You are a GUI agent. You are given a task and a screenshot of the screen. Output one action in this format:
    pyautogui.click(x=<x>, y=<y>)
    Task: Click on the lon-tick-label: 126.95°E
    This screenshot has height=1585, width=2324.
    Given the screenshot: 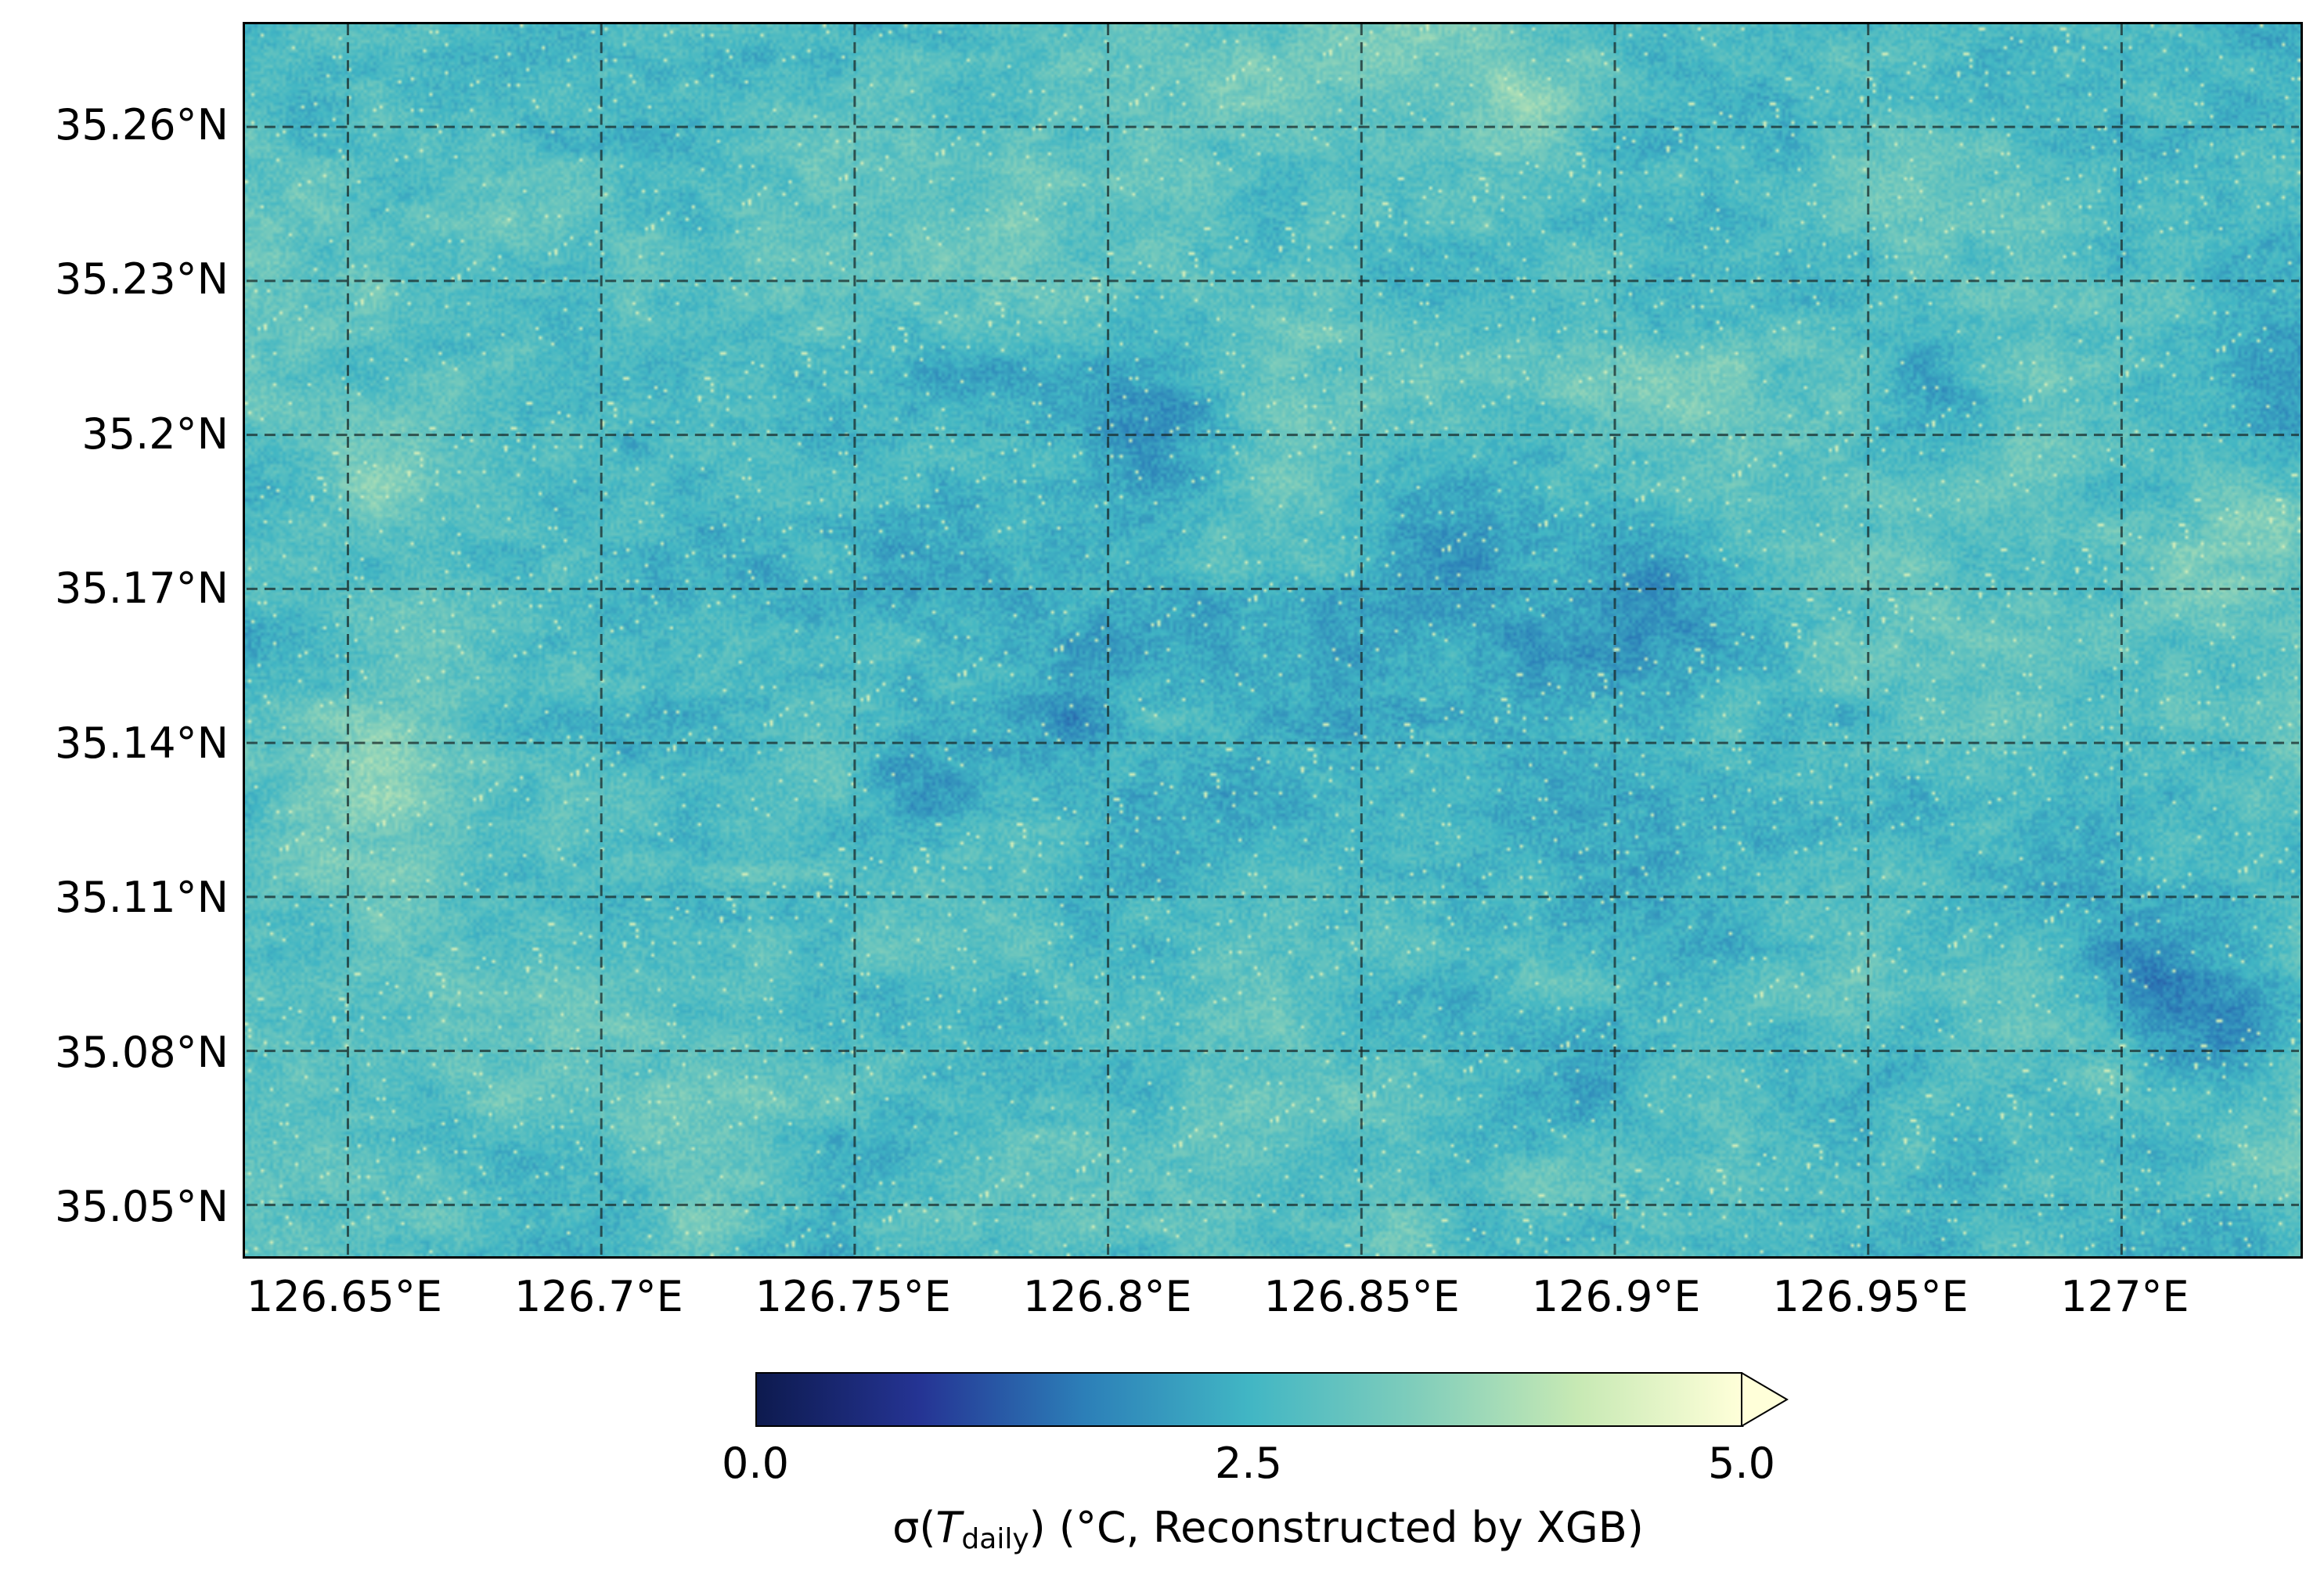 What is the action you would take?
    pyautogui.click(x=1870, y=1296)
    